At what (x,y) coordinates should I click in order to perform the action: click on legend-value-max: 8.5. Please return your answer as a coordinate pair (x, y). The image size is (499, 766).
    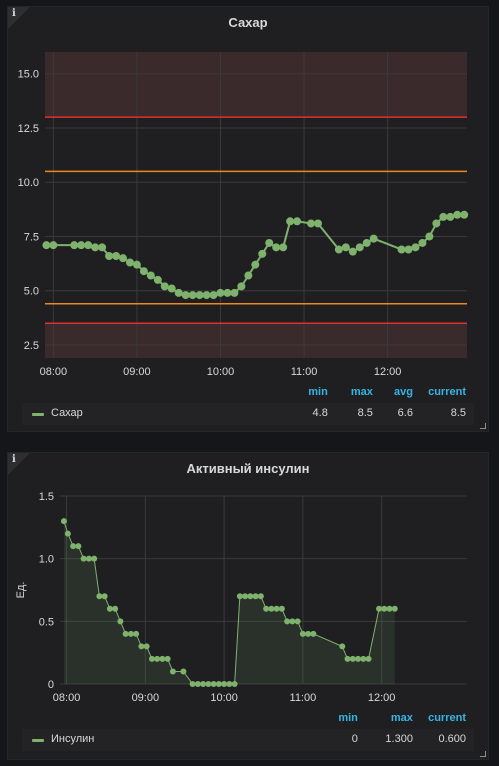
    Looking at the image, I should click on (365, 413).